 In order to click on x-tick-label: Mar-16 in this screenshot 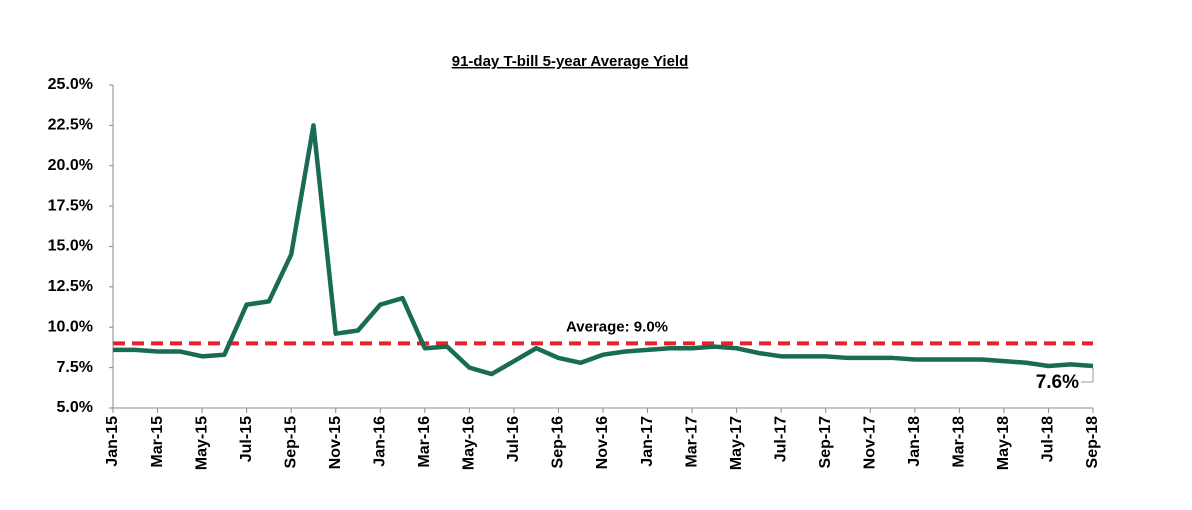, I will do `click(424, 442)`.